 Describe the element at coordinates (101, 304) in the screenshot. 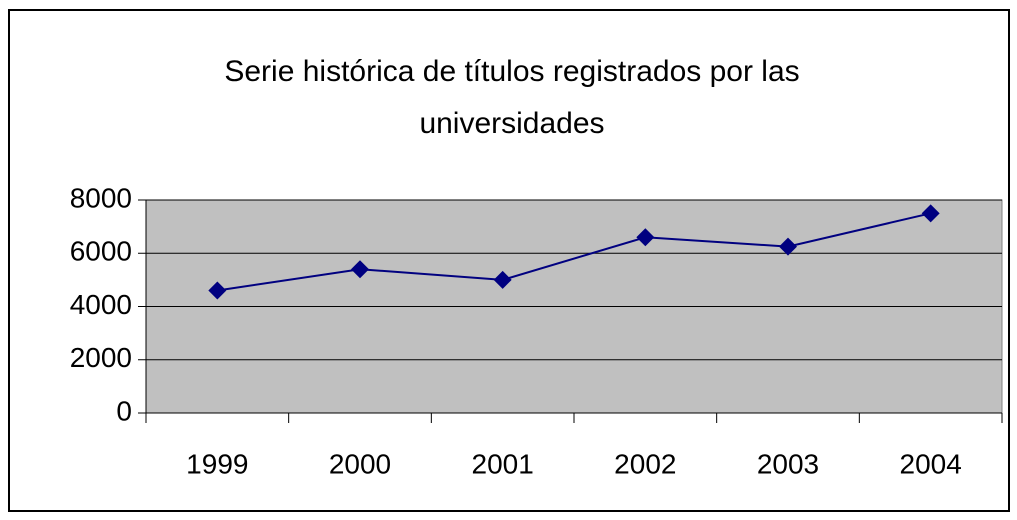

I see `y-tick-label: 4000` at that location.